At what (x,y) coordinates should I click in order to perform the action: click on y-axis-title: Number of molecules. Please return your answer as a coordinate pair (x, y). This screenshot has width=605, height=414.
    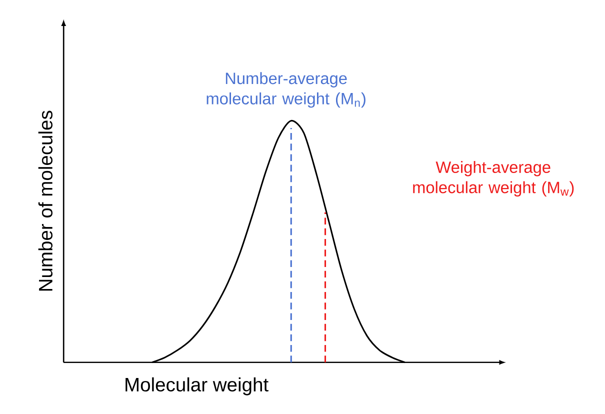
    Looking at the image, I should click on (45, 200).